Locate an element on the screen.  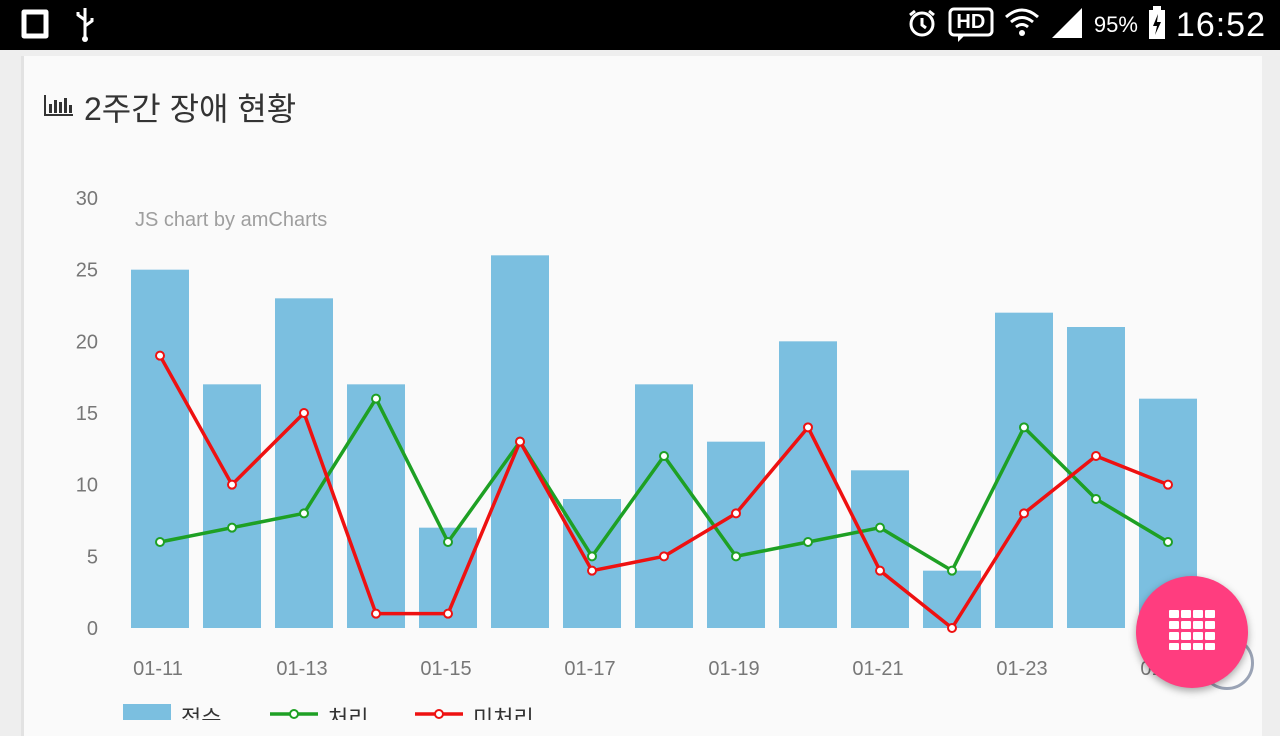
point-미처리-01-15 is located at coordinates (448, 613).